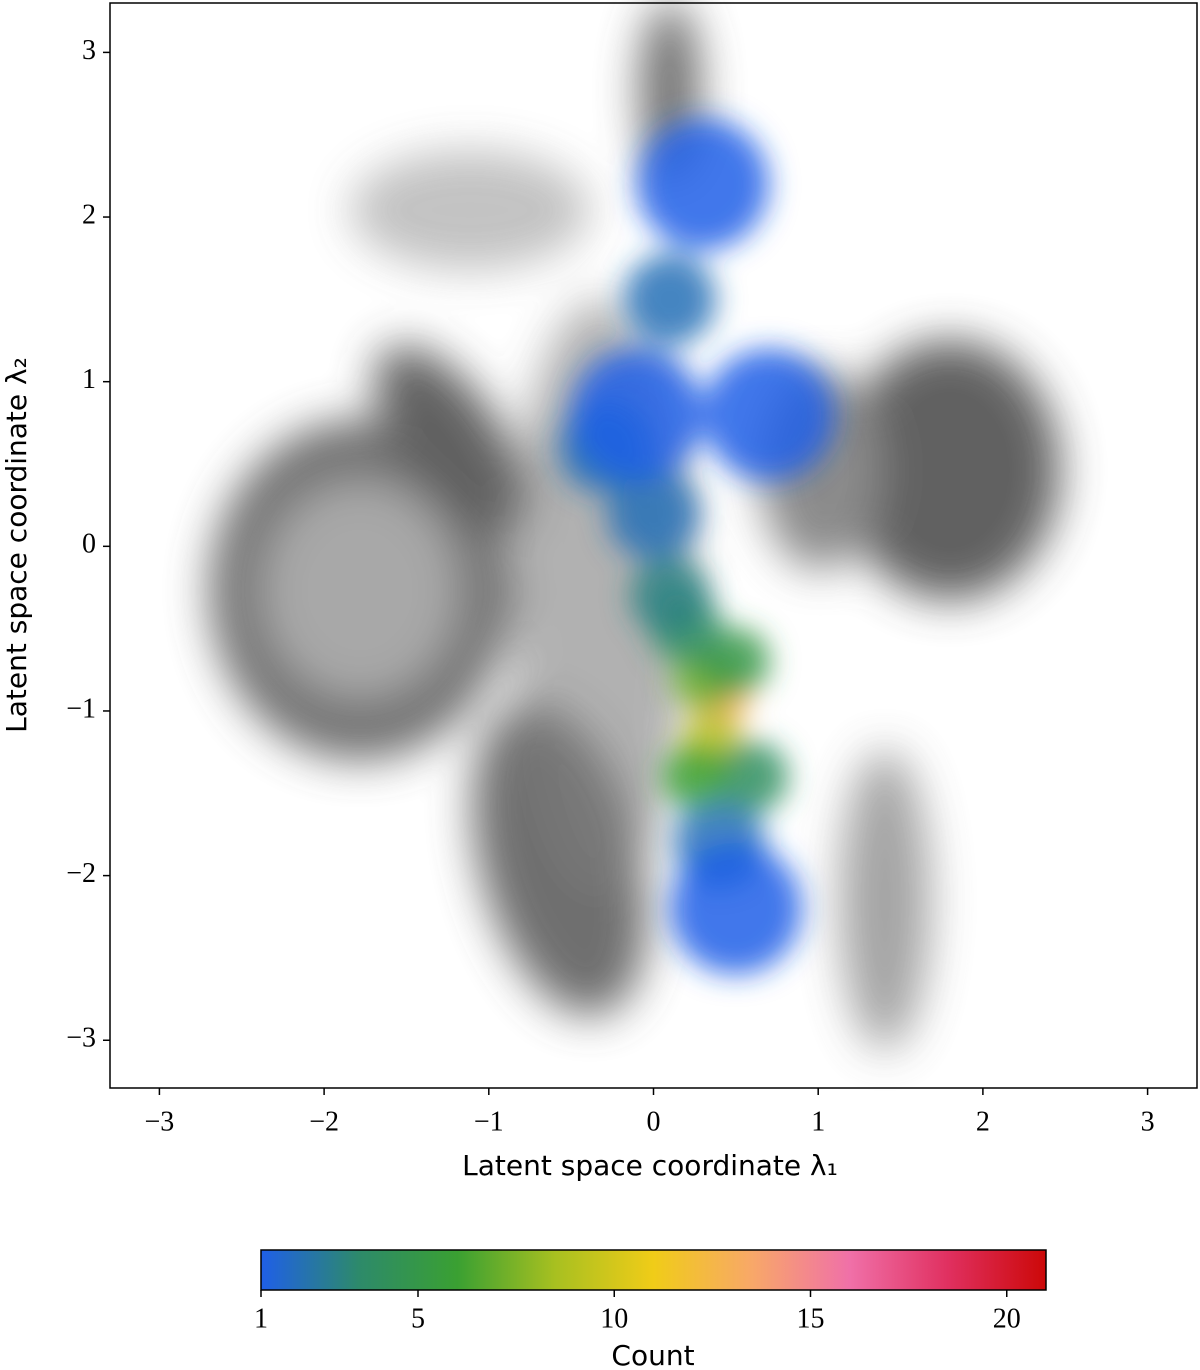 The height and width of the screenshot is (1370, 1200). Describe the element at coordinates (324, 1121) in the screenshot. I see `x-tick-label: −2` at that location.